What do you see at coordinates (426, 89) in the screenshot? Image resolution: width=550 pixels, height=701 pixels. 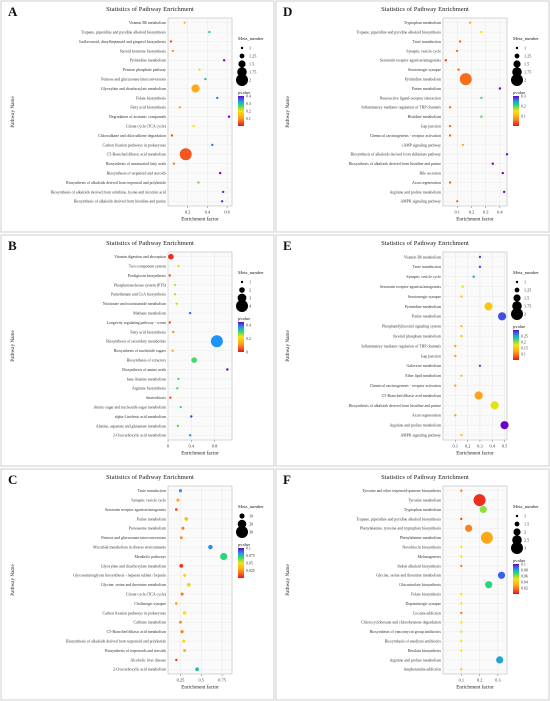 I see `category-label: Purine metabolism` at bounding box center [426, 89].